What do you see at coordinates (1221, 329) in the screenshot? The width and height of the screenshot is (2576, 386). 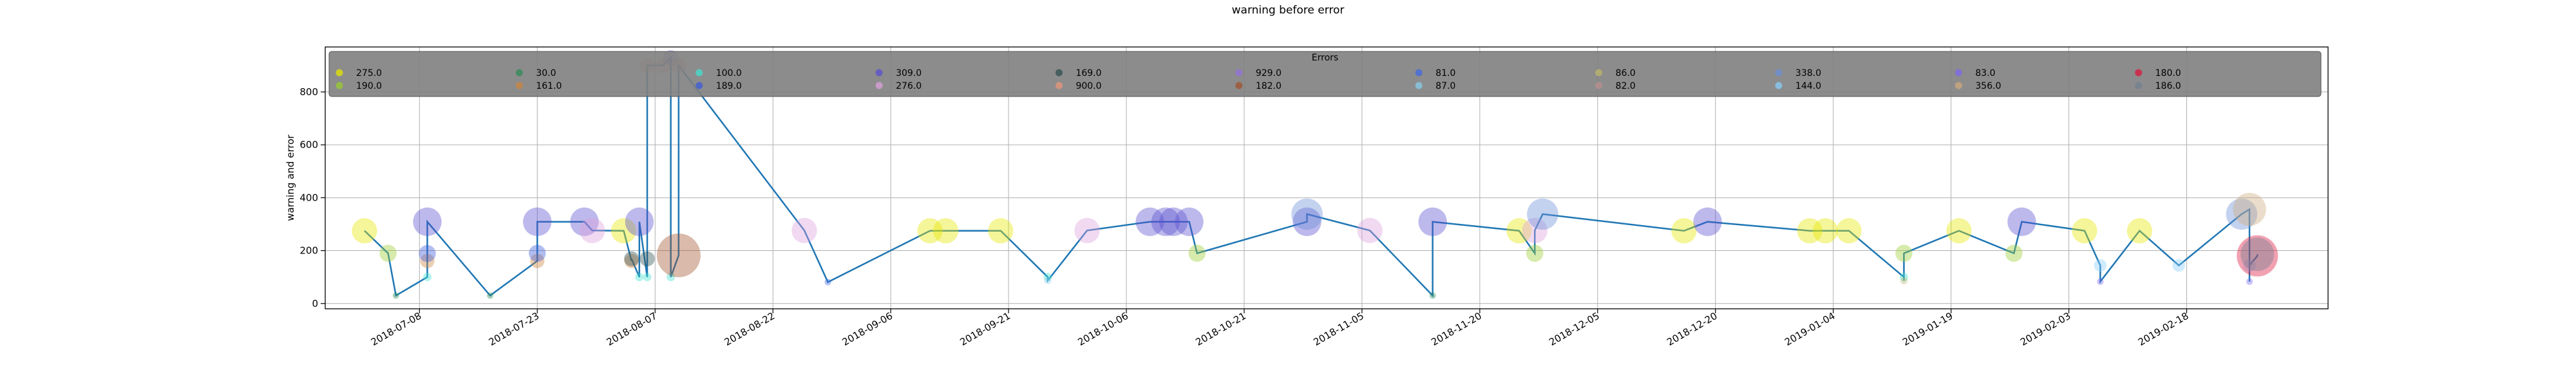 I see `x-tick-label: 2018-10-21` at bounding box center [1221, 329].